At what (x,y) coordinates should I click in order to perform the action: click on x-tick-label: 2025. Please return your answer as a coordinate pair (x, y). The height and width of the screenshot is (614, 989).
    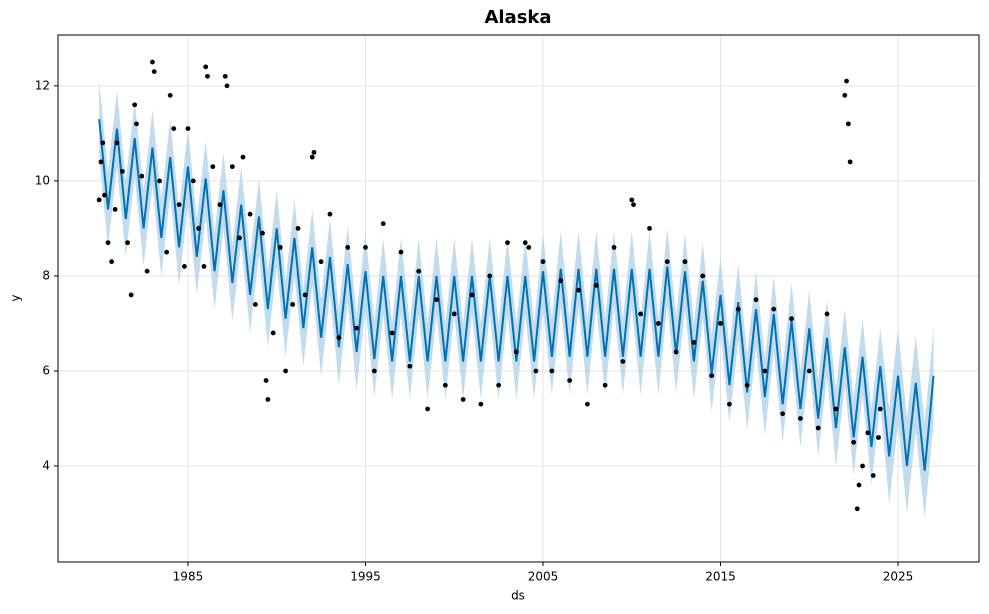
    Looking at the image, I should click on (898, 577).